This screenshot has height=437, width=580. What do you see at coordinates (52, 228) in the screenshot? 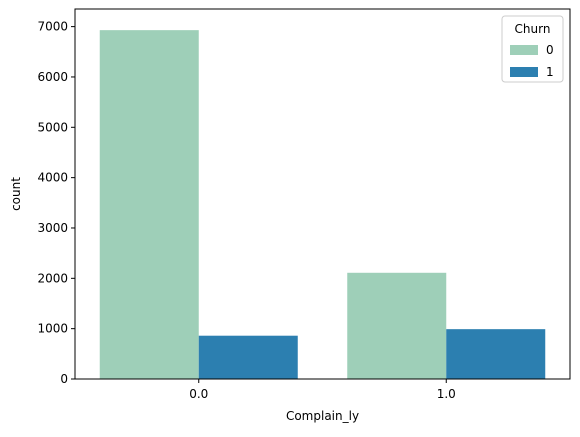
I see `y-tick-label: 3000` at bounding box center [52, 228].